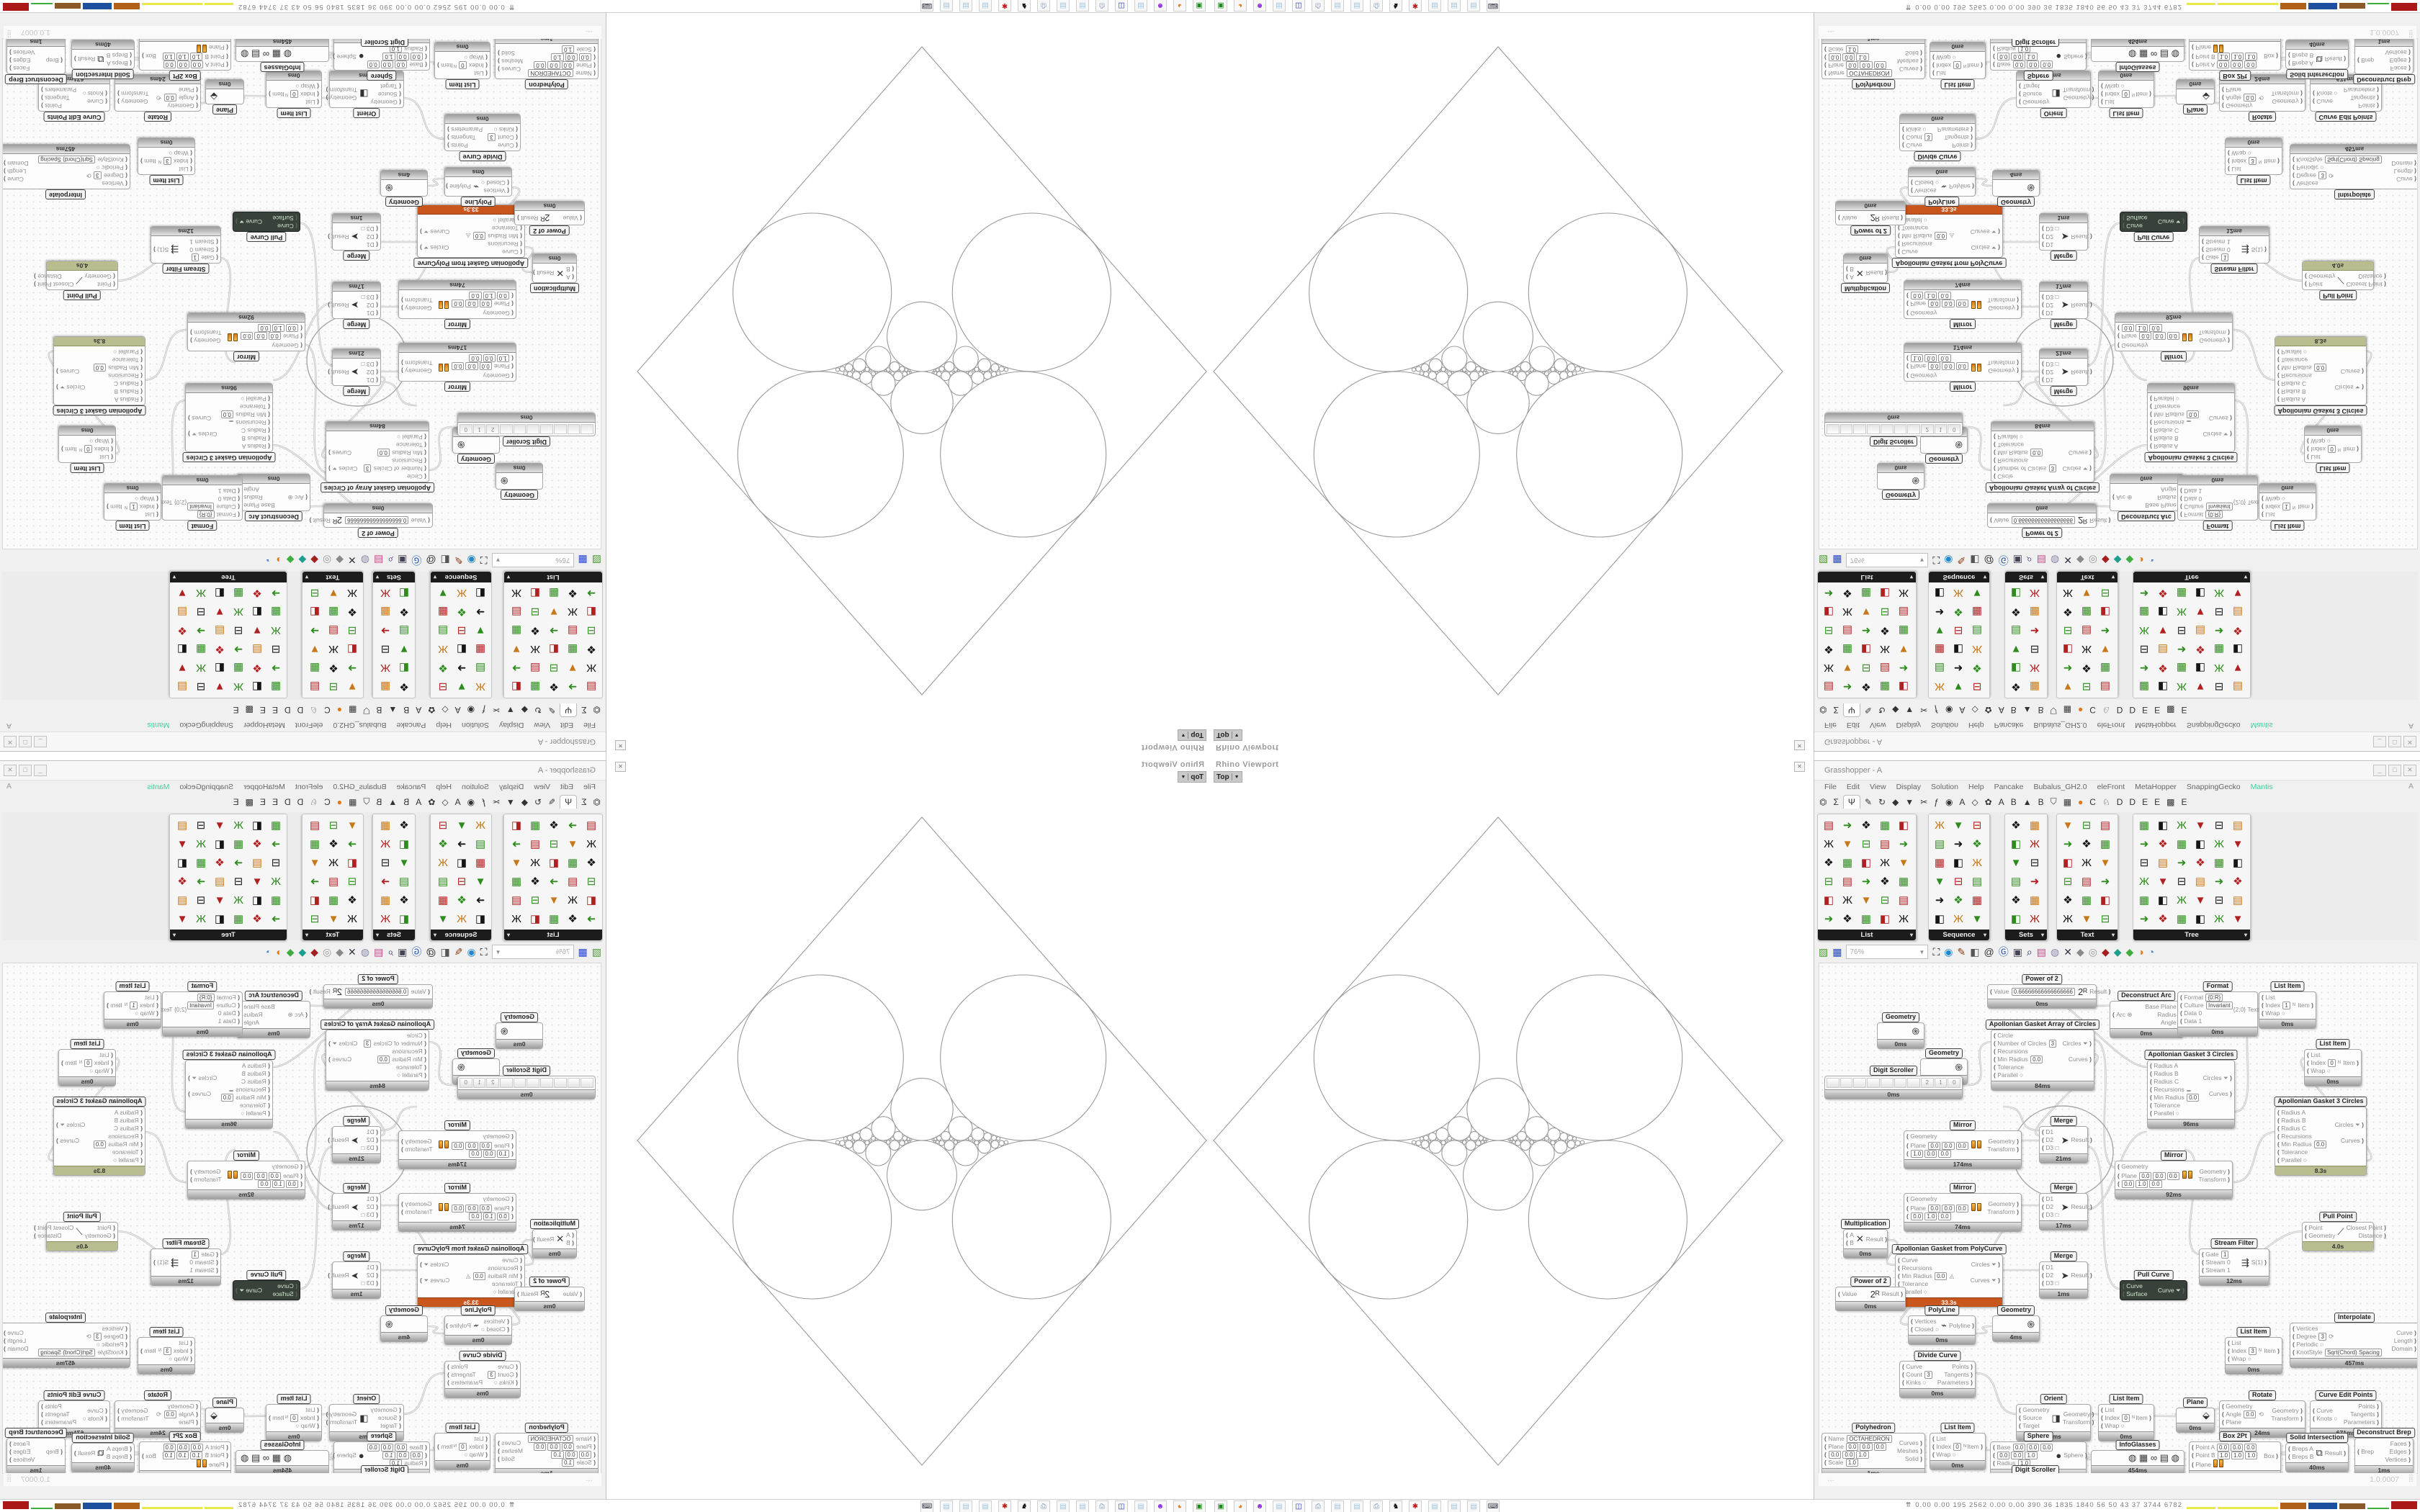 This screenshot has width=2420, height=1512. I want to click on output-port: Distance, so click(2366, 1236).